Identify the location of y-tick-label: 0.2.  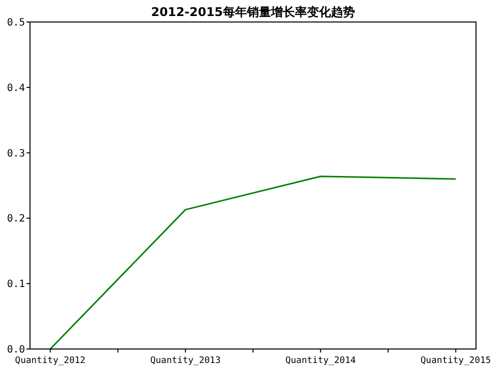
(15, 219).